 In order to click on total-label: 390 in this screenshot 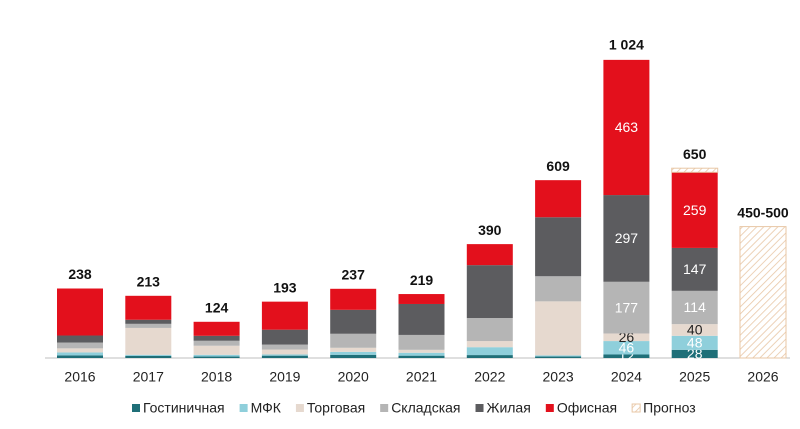, I will do `click(490, 230)`.